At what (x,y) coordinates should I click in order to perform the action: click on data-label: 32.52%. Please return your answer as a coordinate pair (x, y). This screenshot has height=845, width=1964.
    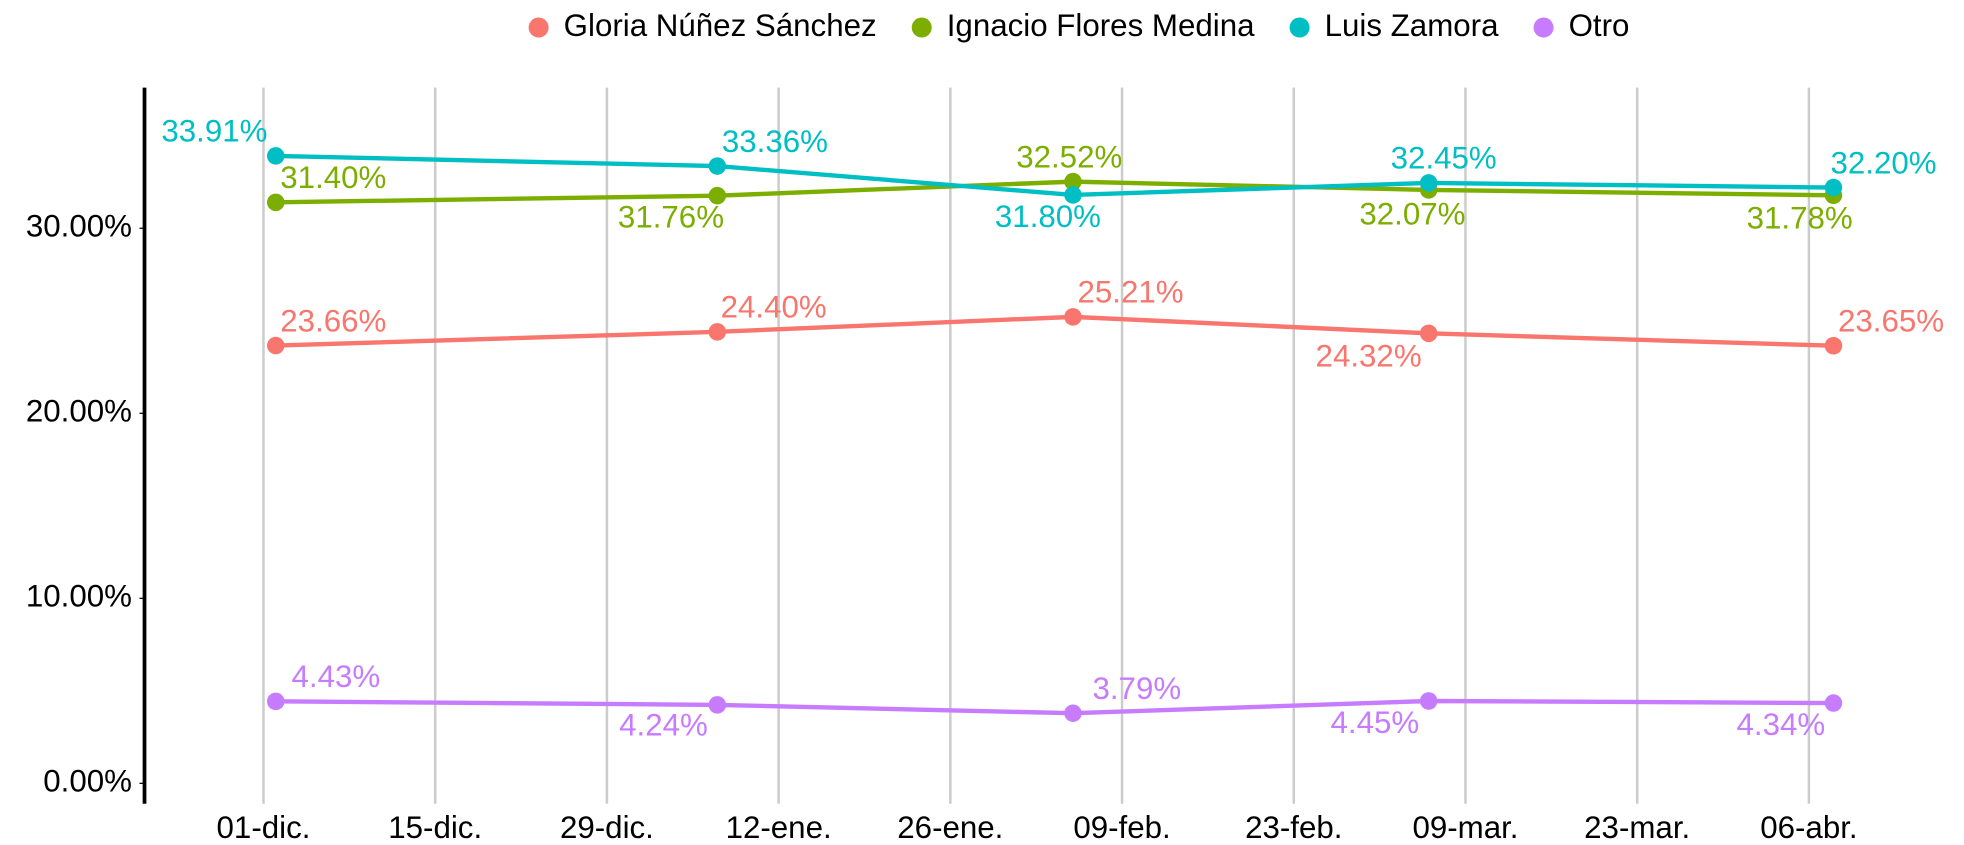
    Looking at the image, I should click on (1069, 156).